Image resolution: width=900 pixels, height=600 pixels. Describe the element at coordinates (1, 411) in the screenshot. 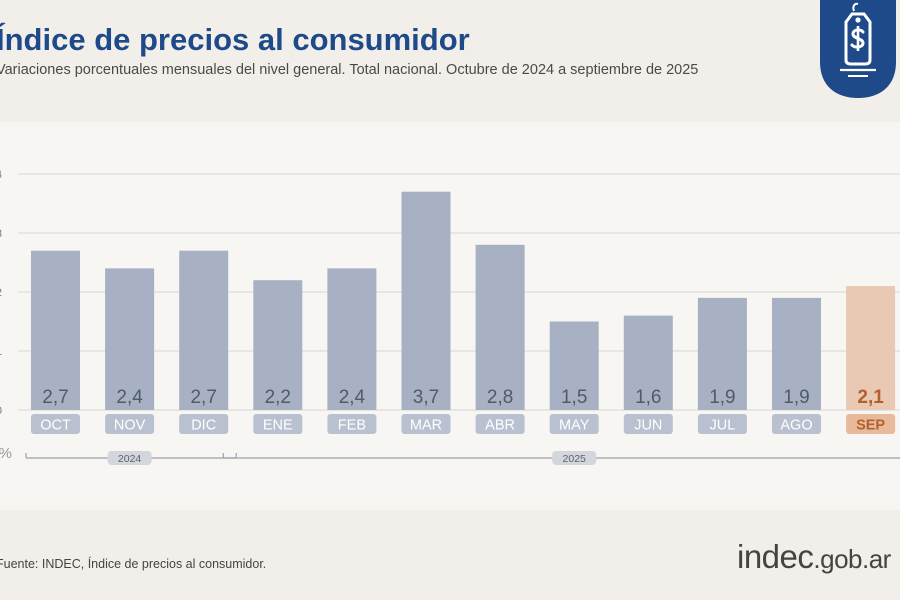

I see `y-tick-label: 0` at that location.